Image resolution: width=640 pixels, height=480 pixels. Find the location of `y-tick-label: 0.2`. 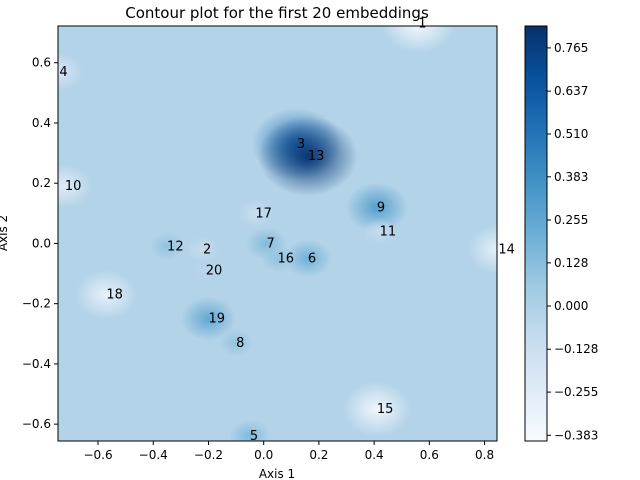

y-tick-label: 0.2 is located at coordinates (41, 183).